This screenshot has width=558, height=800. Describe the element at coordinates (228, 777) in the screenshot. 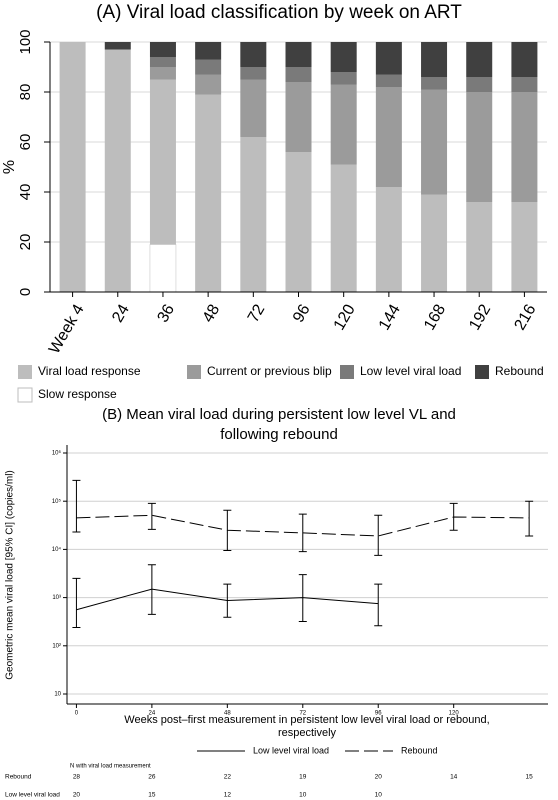

I see `table-cell: 22` at that location.